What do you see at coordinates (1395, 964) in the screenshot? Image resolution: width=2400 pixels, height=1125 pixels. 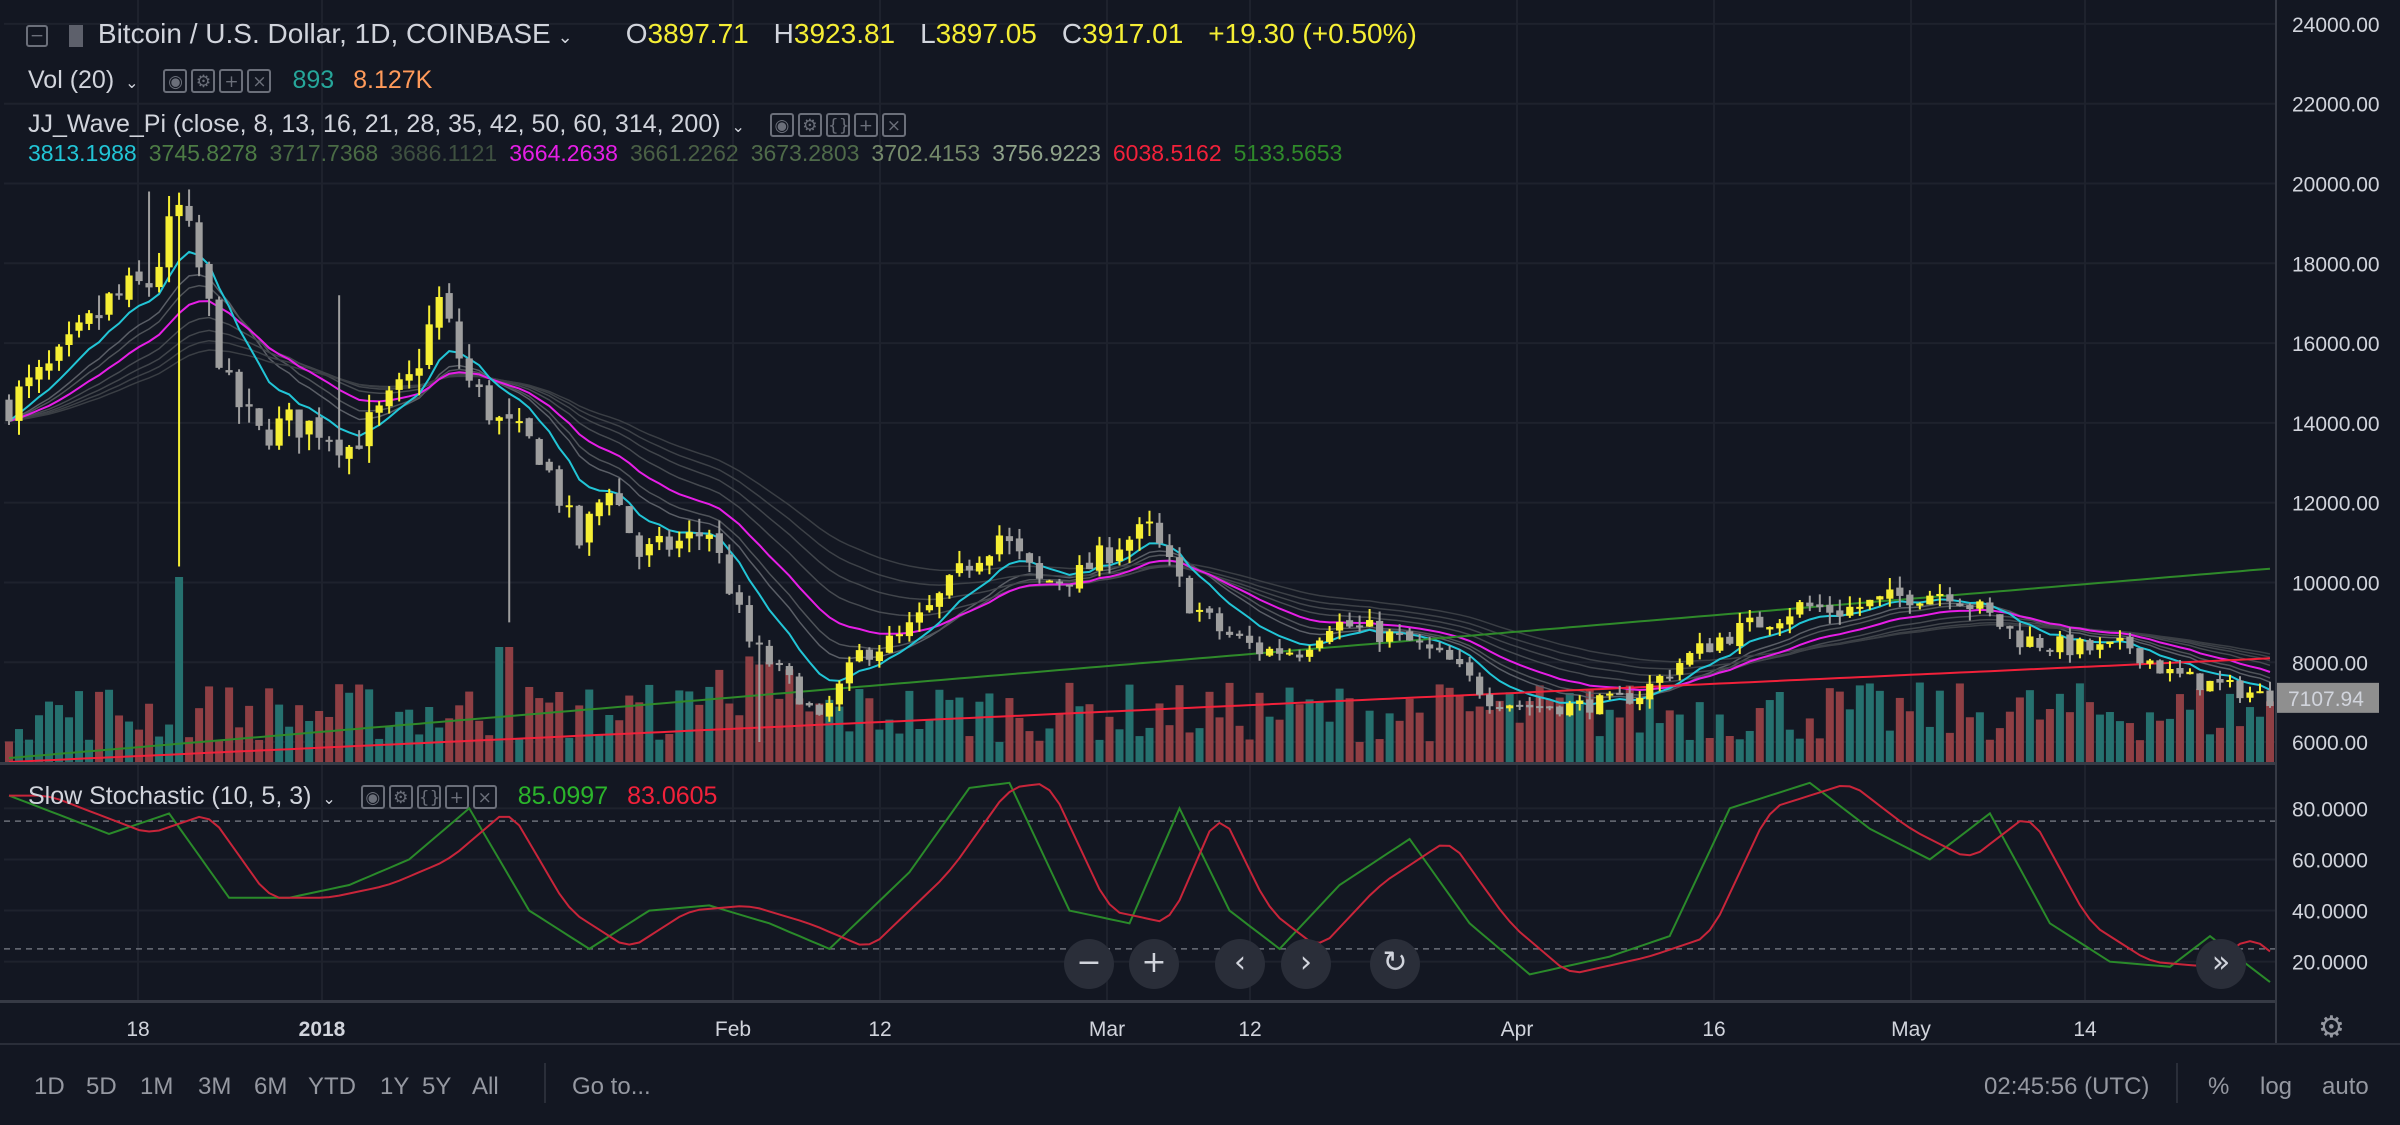 I see `reset-chart-button: ↻` at bounding box center [1395, 964].